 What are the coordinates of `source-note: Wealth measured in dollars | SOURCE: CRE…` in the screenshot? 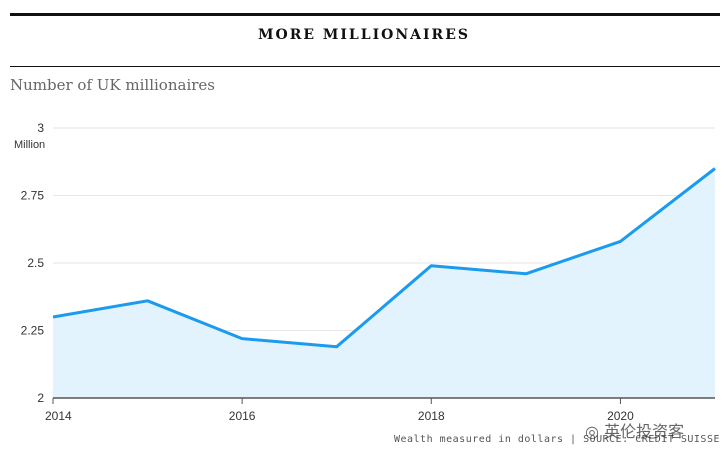 It's located at (556, 439).